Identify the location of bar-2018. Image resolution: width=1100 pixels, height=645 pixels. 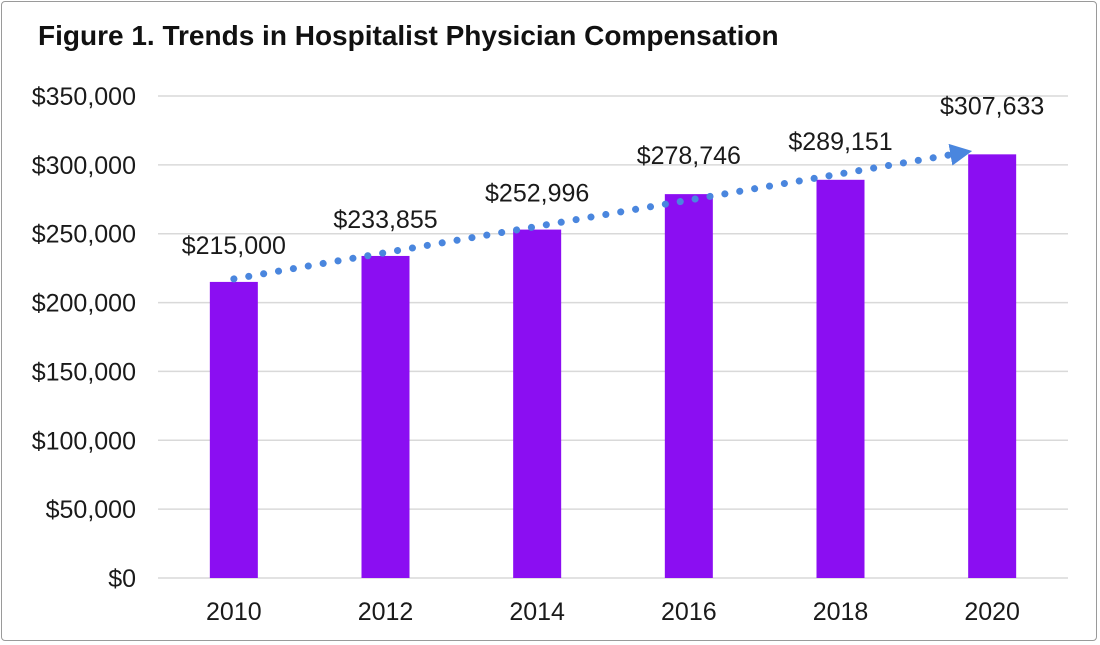
(840, 378).